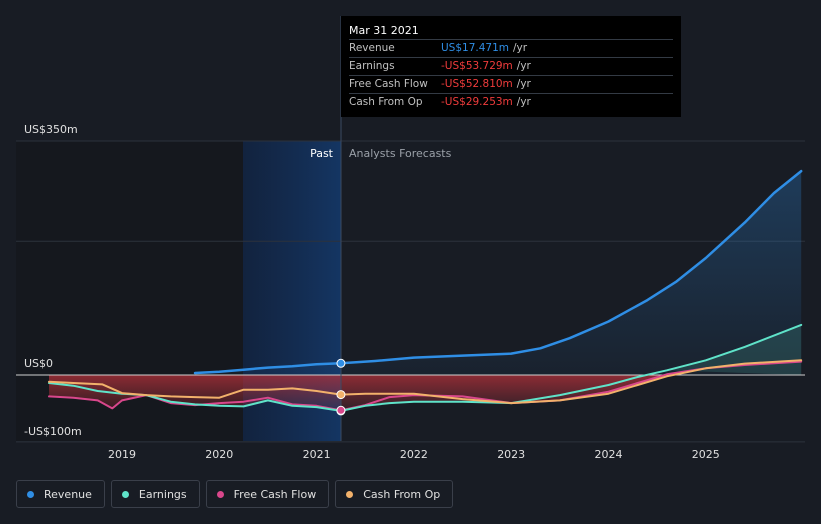 Image resolution: width=821 pixels, height=524 pixels. I want to click on legend-item-revenue: Revenue, so click(60, 494).